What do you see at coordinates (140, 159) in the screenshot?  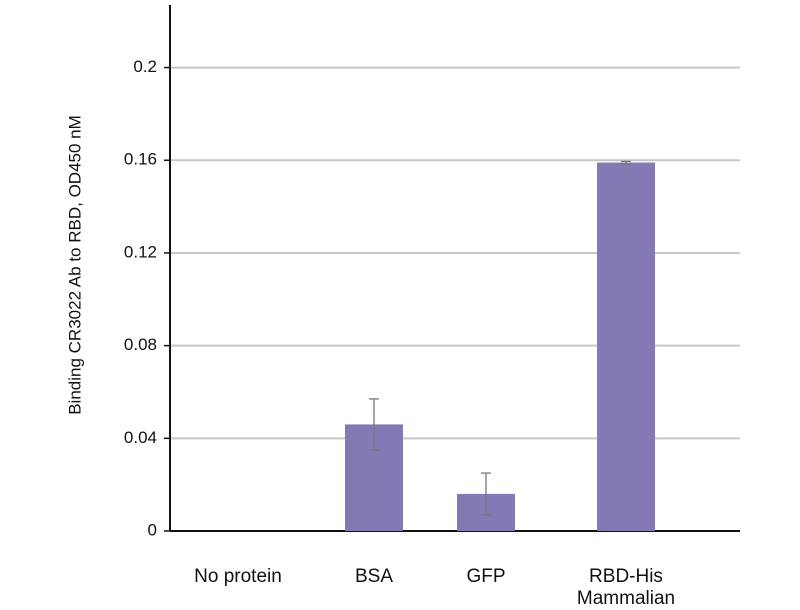 I see `y-tick-label: 0.16` at bounding box center [140, 159].